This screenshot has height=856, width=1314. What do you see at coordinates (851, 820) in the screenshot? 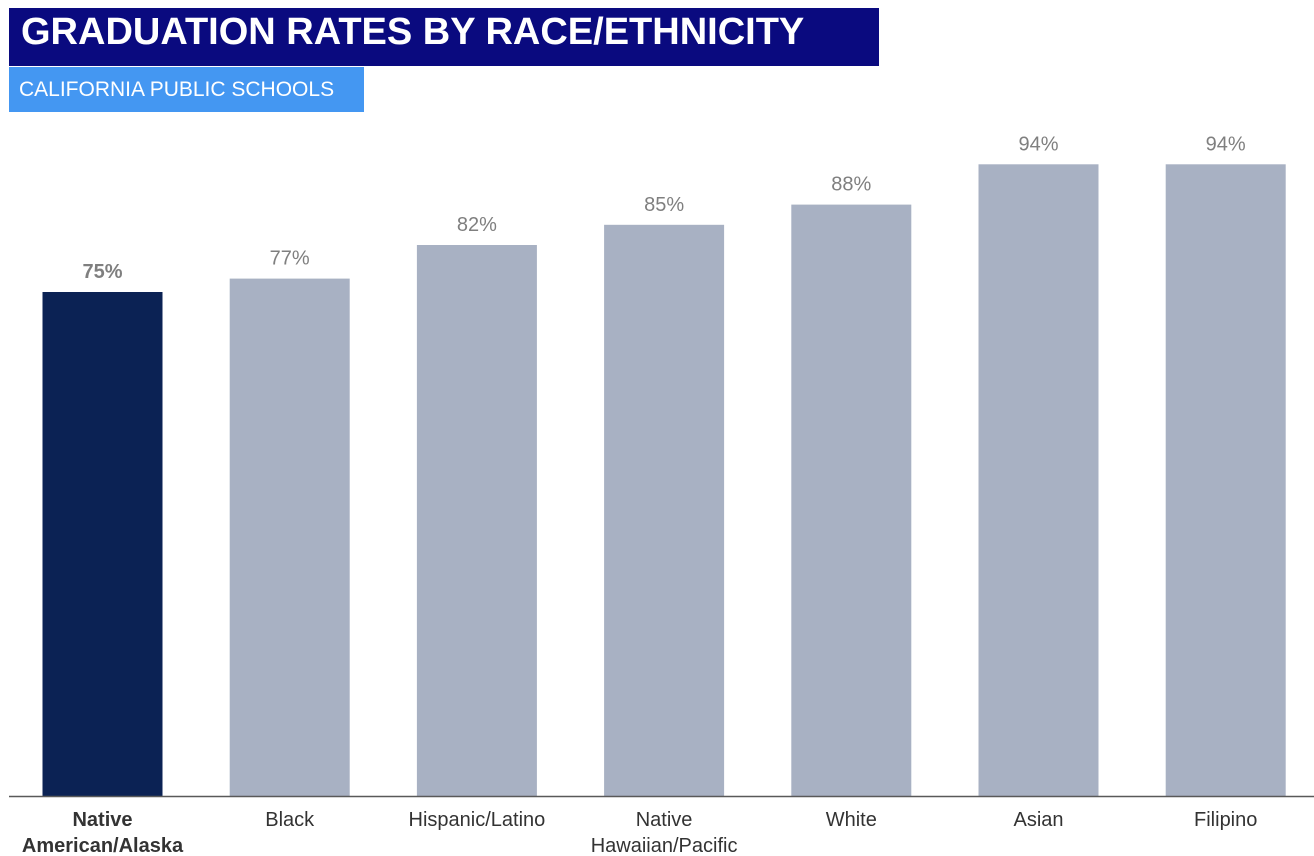
I see `category-label: White` at bounding box center [851, 820].